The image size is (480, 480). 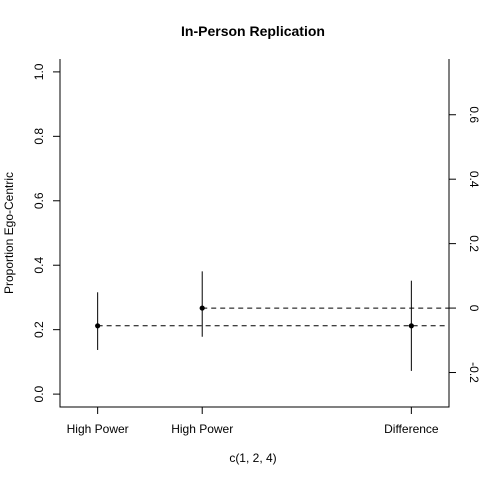 What do you see at coordinates (473, 179) in the screenshot?
I see `right-tick-label: 0.4` at bounding box center [473, 179].